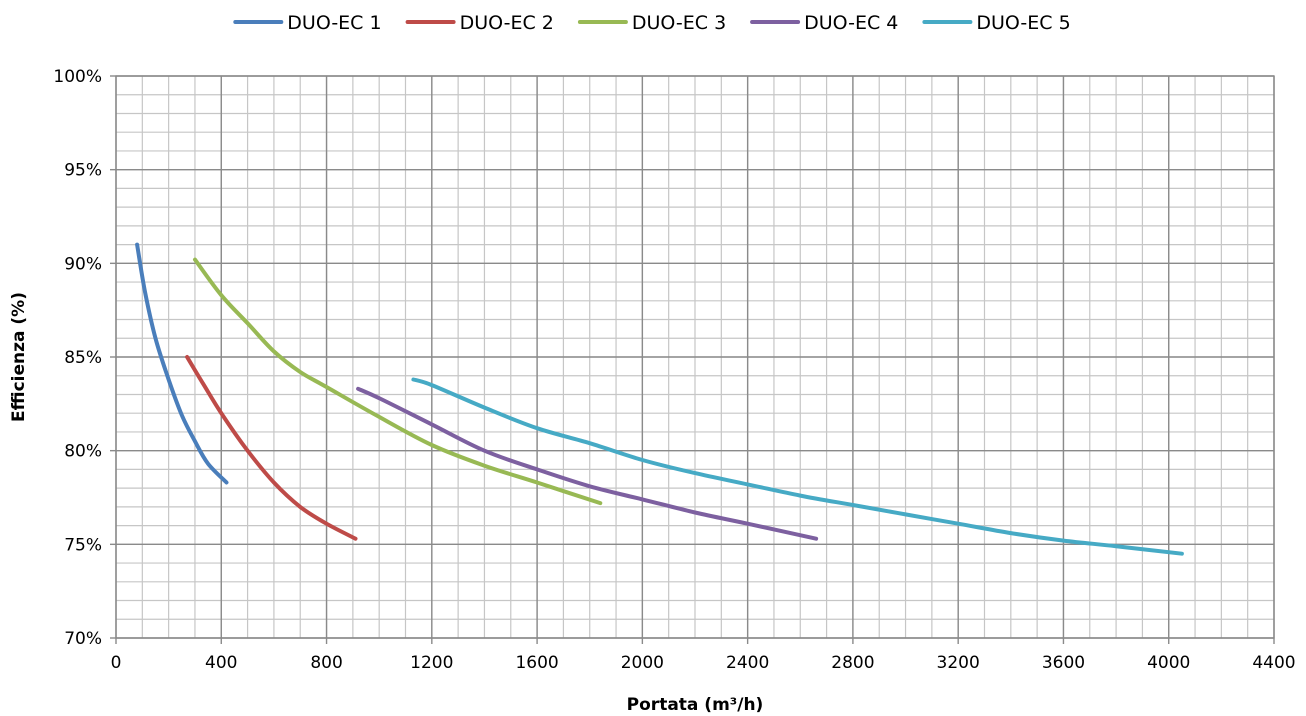 This screenshot has height=716, width=1306. I want to click on x-tick-label: 2400, so click(747, 663).